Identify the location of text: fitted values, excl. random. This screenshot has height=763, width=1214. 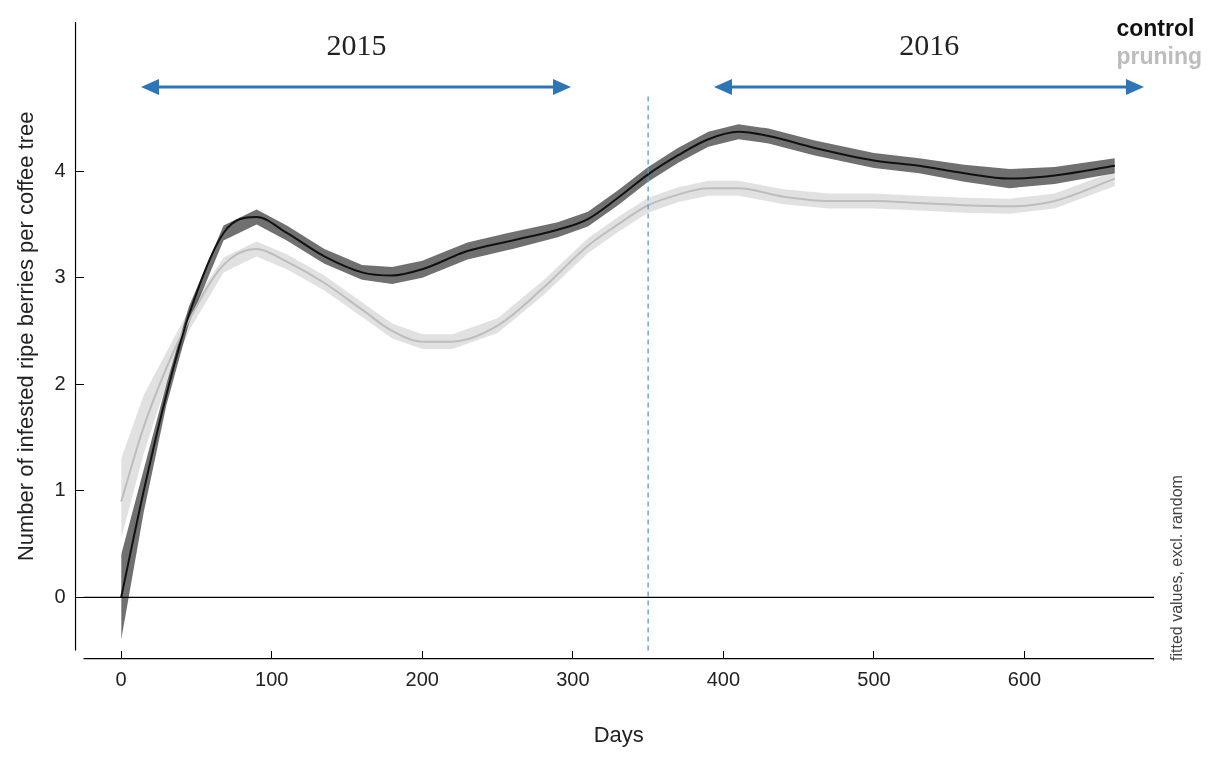
(1177, 567).